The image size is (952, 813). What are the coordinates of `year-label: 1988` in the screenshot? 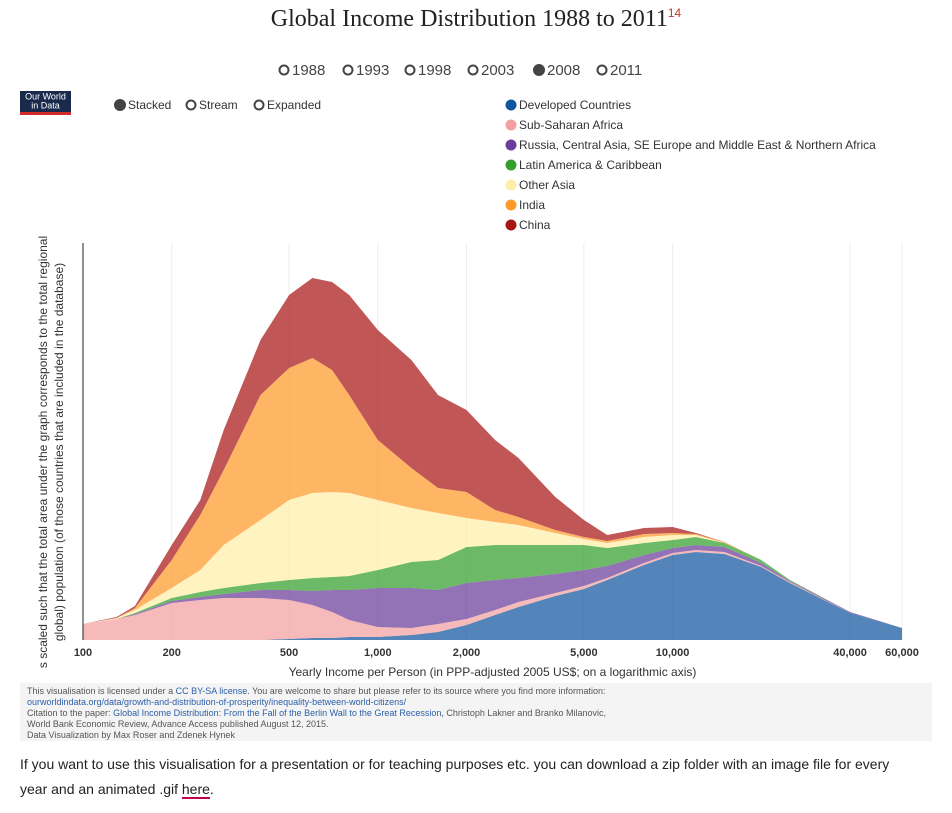 It's located at (308, 70).